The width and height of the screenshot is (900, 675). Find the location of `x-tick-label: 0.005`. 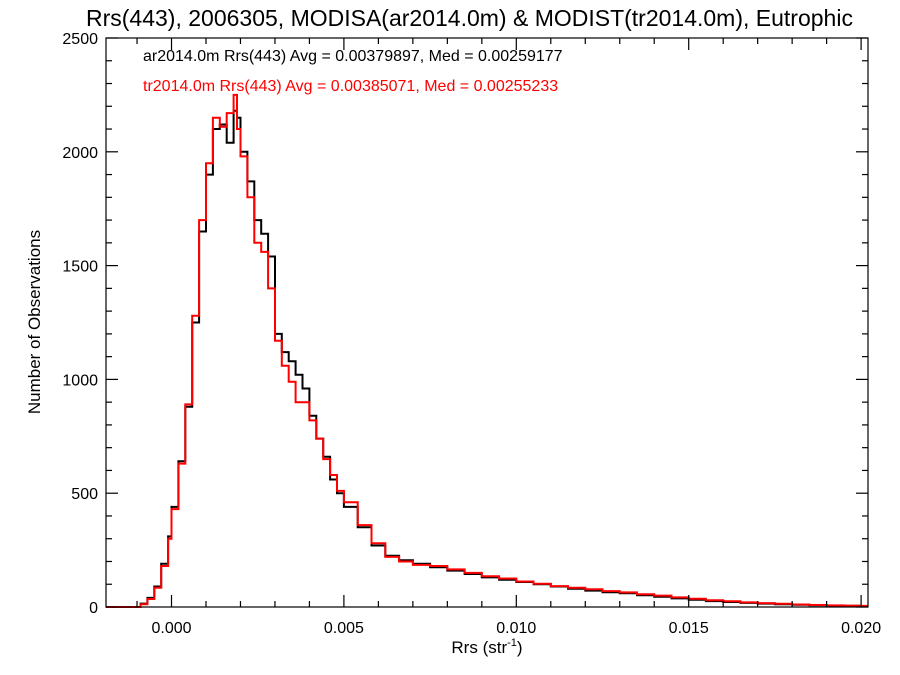

x-tick-label: 0.005 is located at coordinates (344, 628).